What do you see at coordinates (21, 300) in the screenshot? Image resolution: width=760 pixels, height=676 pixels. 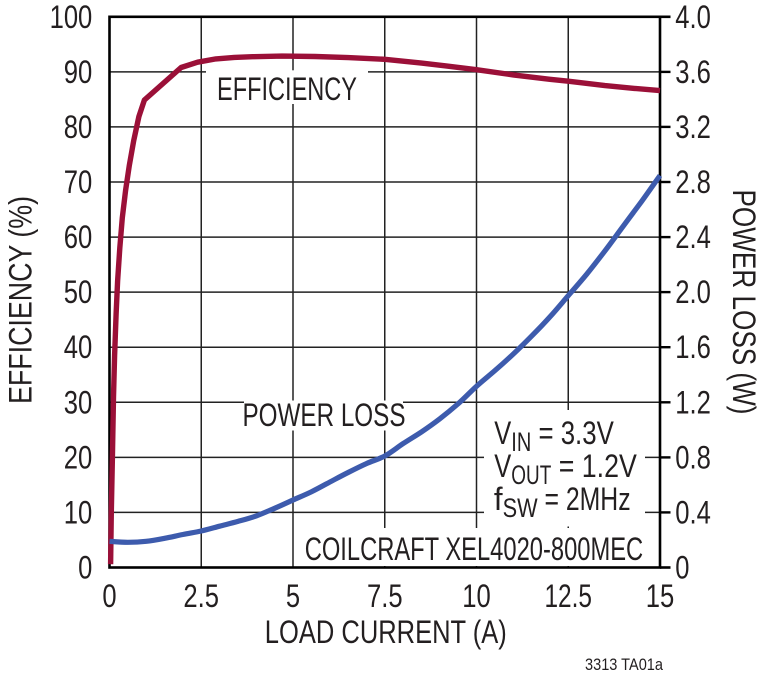 I see `svg-text: EFFICIENCY (%)` at bounding box center [21, 300].